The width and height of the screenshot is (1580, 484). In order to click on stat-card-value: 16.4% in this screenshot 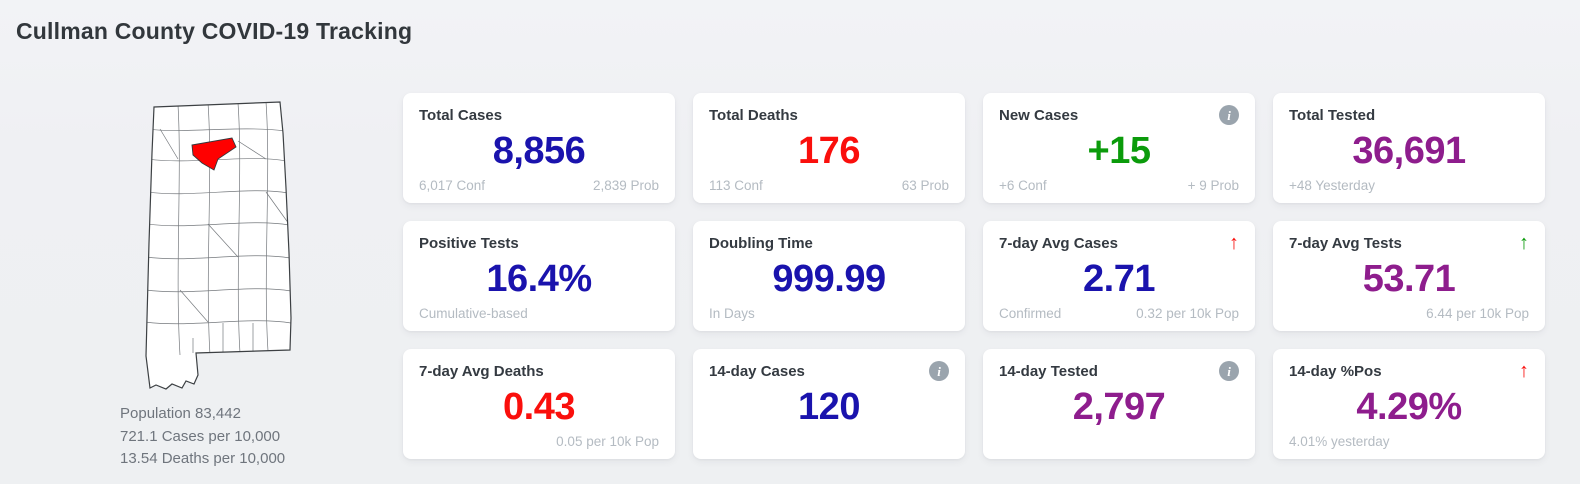, I will do `click(539, 279)`.